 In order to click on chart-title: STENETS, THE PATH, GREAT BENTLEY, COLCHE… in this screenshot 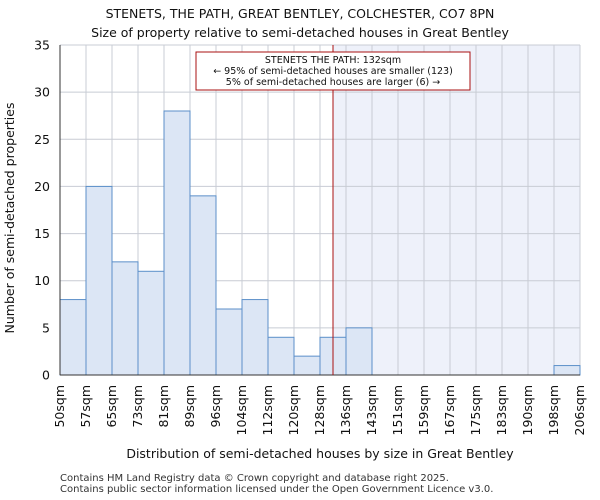, I will do `click(300, 13)`.